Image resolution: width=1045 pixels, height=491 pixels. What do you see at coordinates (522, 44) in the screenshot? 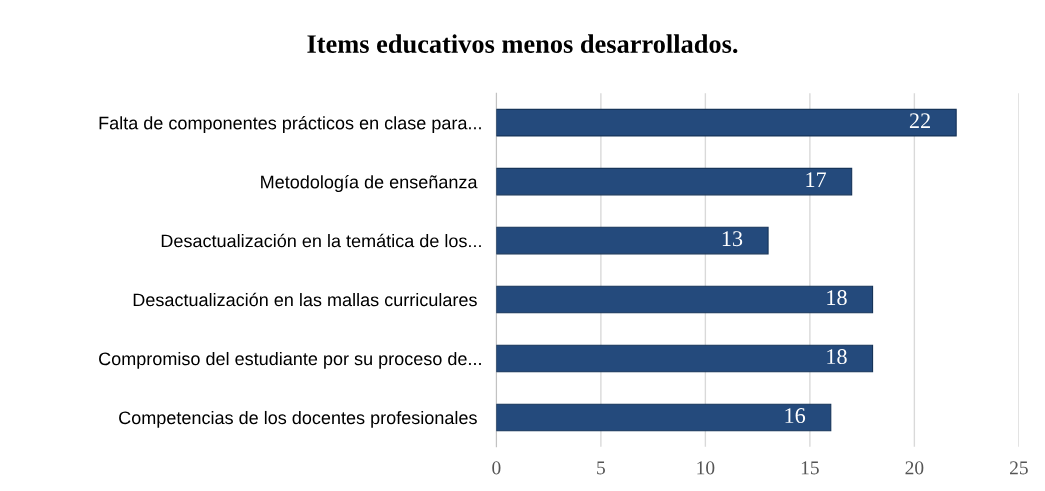
I see `chart-title: Items educativos menos desarrollados.` at bounding box center [522, 44].